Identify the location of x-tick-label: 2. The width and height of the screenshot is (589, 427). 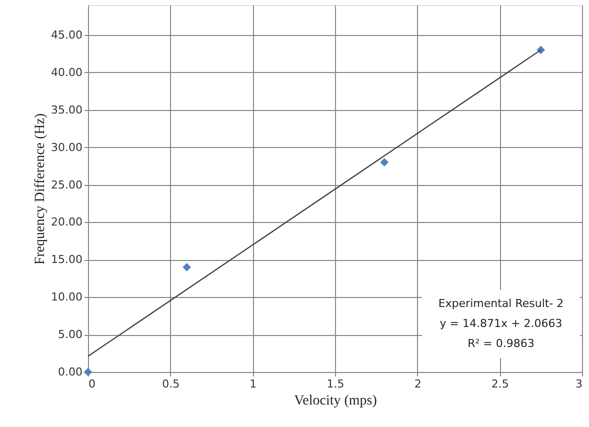
(418, 384).